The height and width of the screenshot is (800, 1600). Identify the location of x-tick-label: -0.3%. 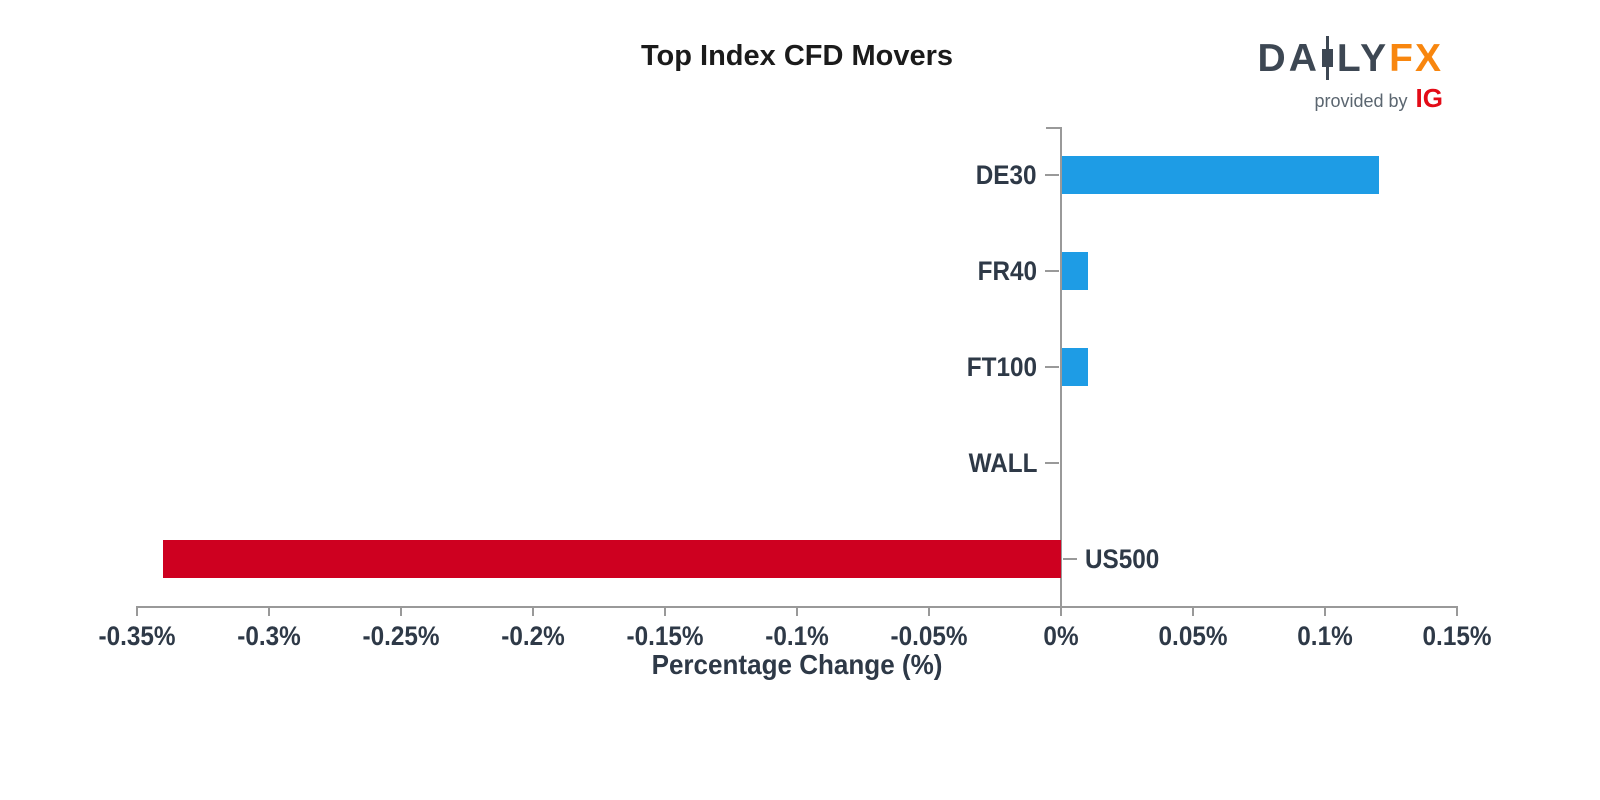
(269, 636).